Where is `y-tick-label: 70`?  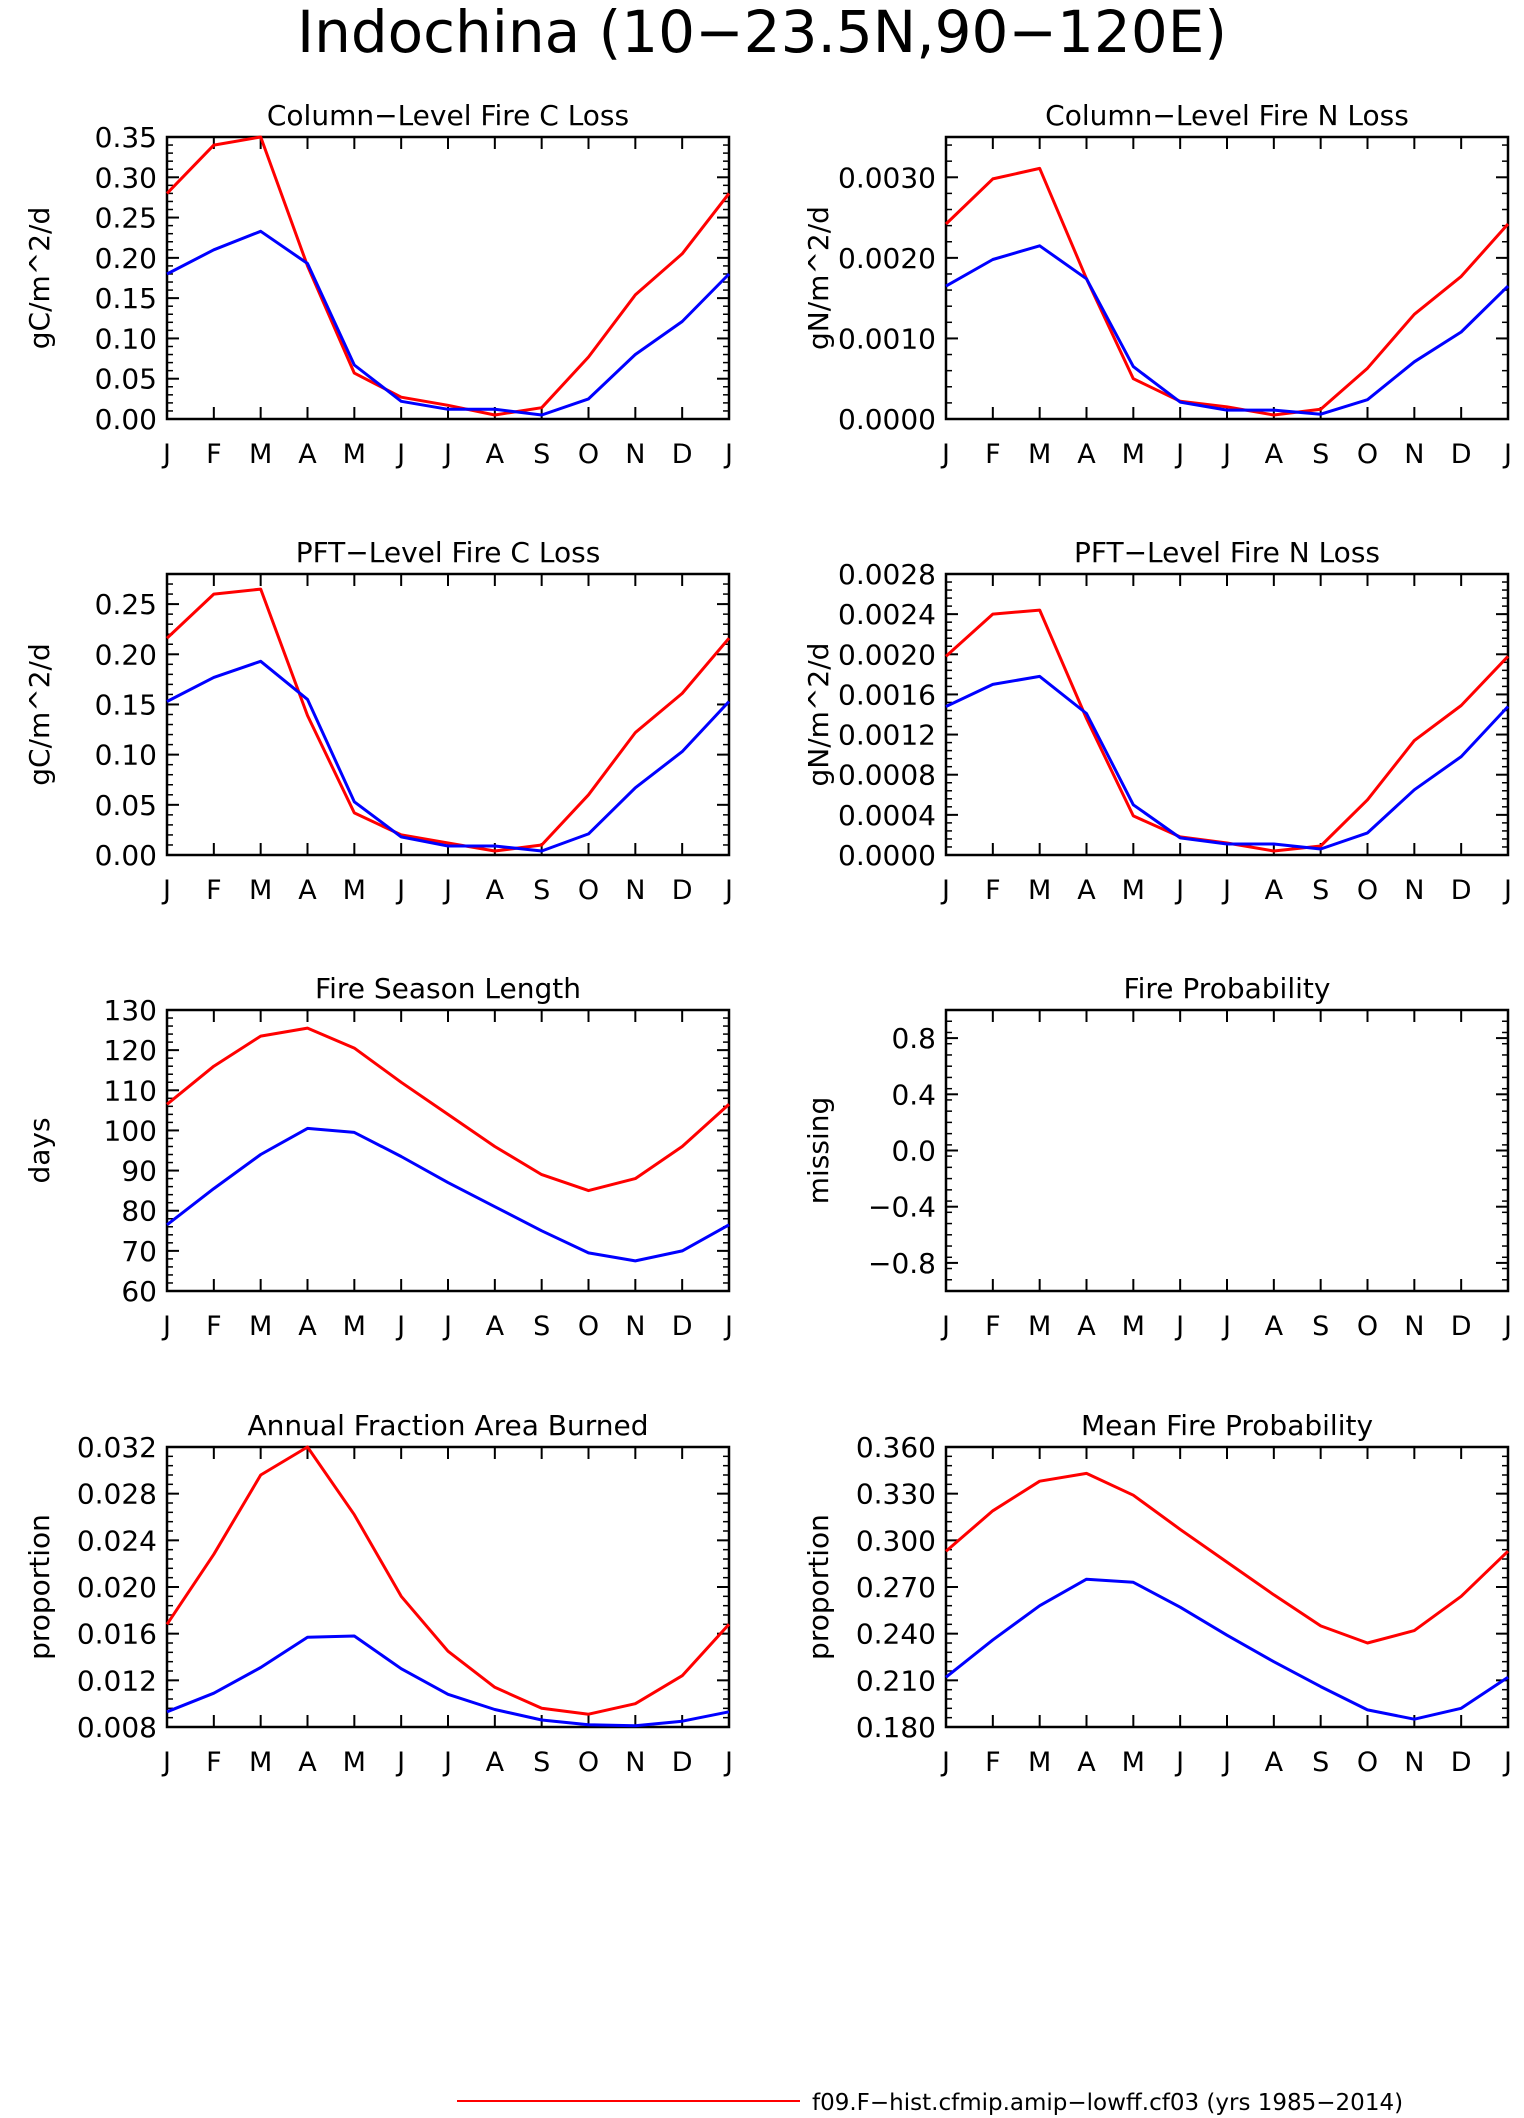
y-tick-label: 70 is located at coordinates (139, 1251).